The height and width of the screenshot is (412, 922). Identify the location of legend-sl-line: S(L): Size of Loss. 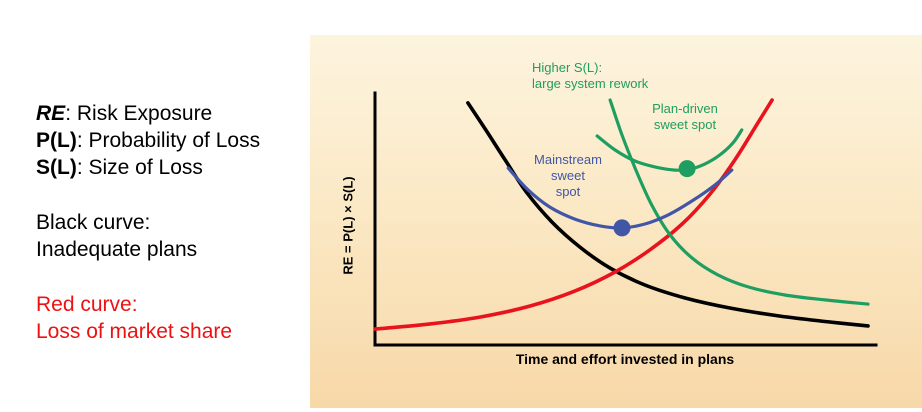
(148, 167).